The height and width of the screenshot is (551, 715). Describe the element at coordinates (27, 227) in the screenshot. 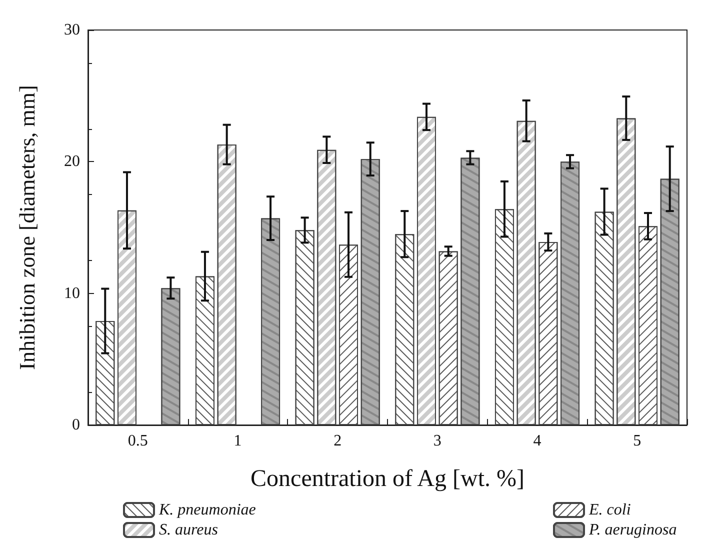

I see `y-axis-title: Inhibition zone [diameters, mm]` at that location.